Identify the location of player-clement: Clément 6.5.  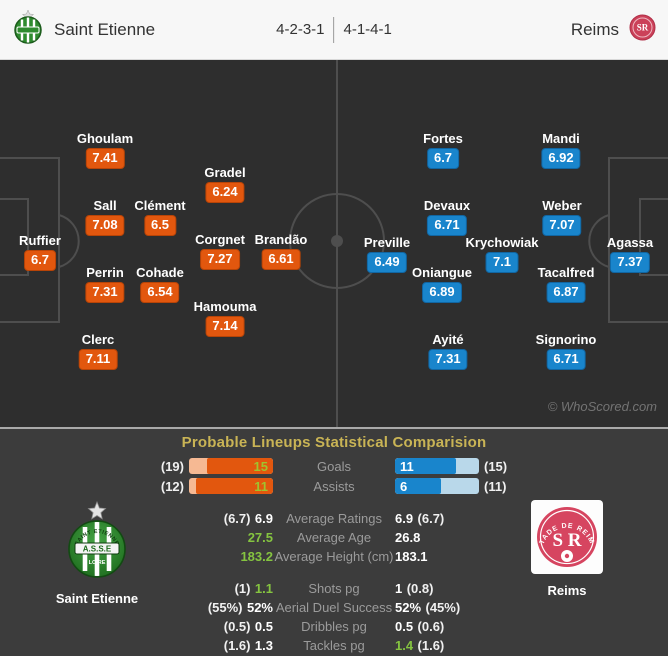
(160, 217).